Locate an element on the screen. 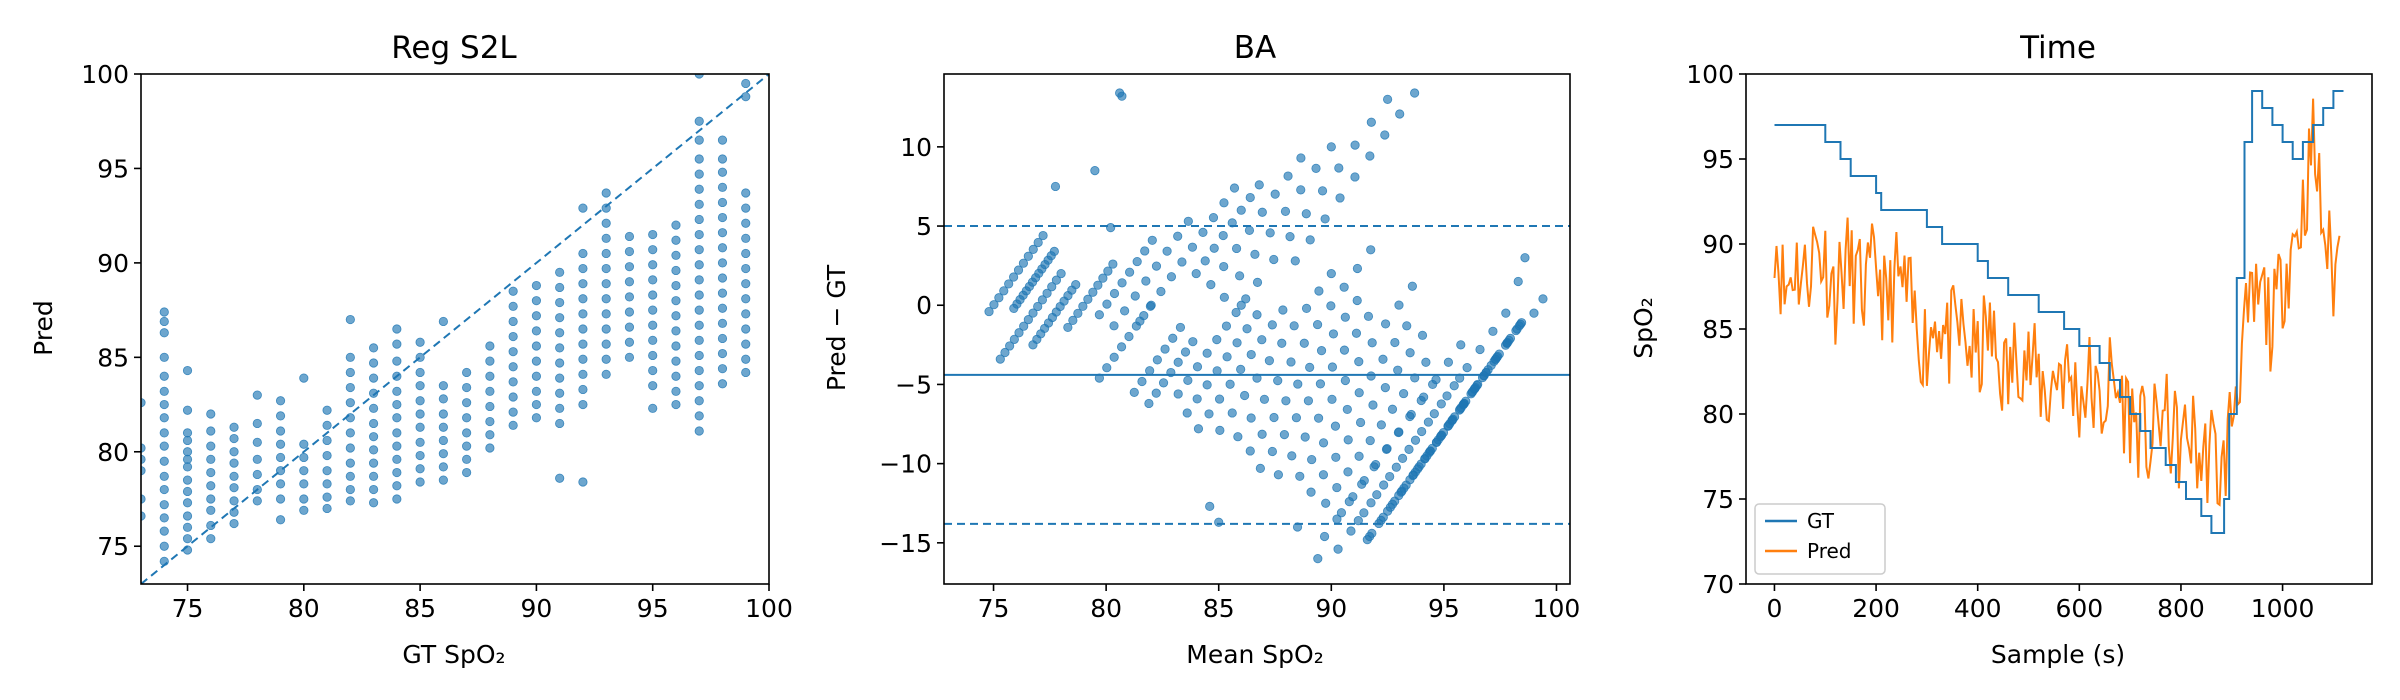 The height and width of the screenshot is (700, 2400). y-tick-label: 100 is located at coordinates (1710, 74).